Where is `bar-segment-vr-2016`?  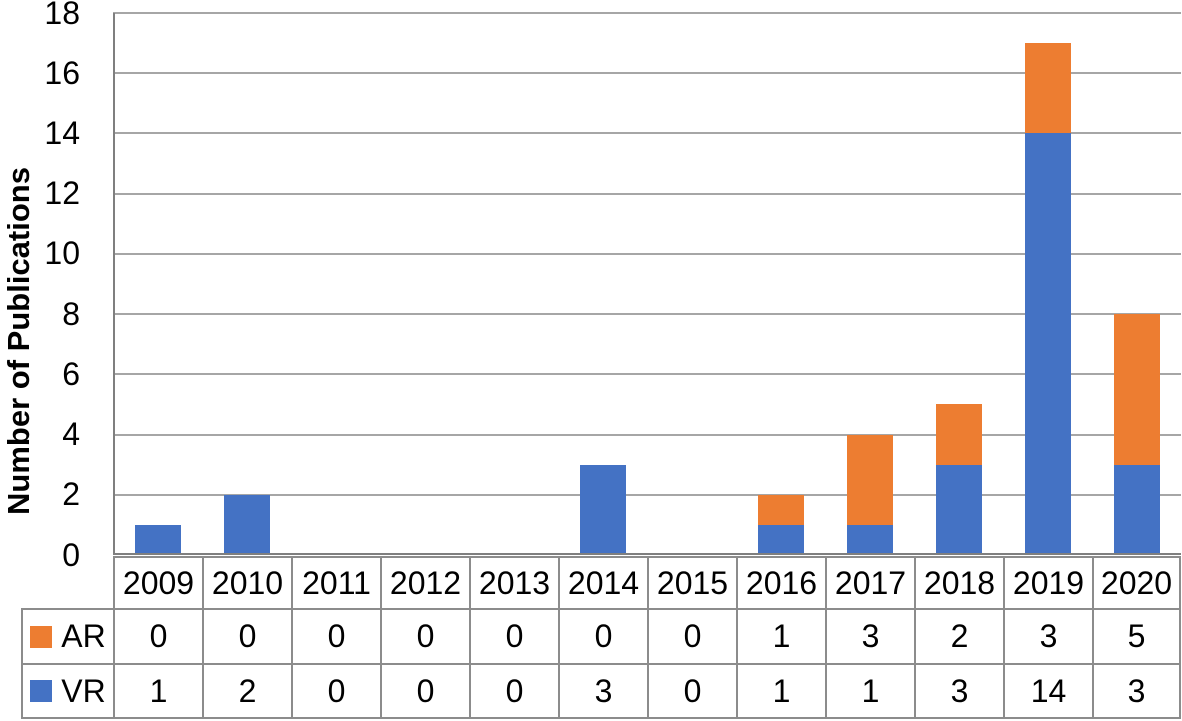
bar-segment-vr-2016 is located at coordinates (780, 539).